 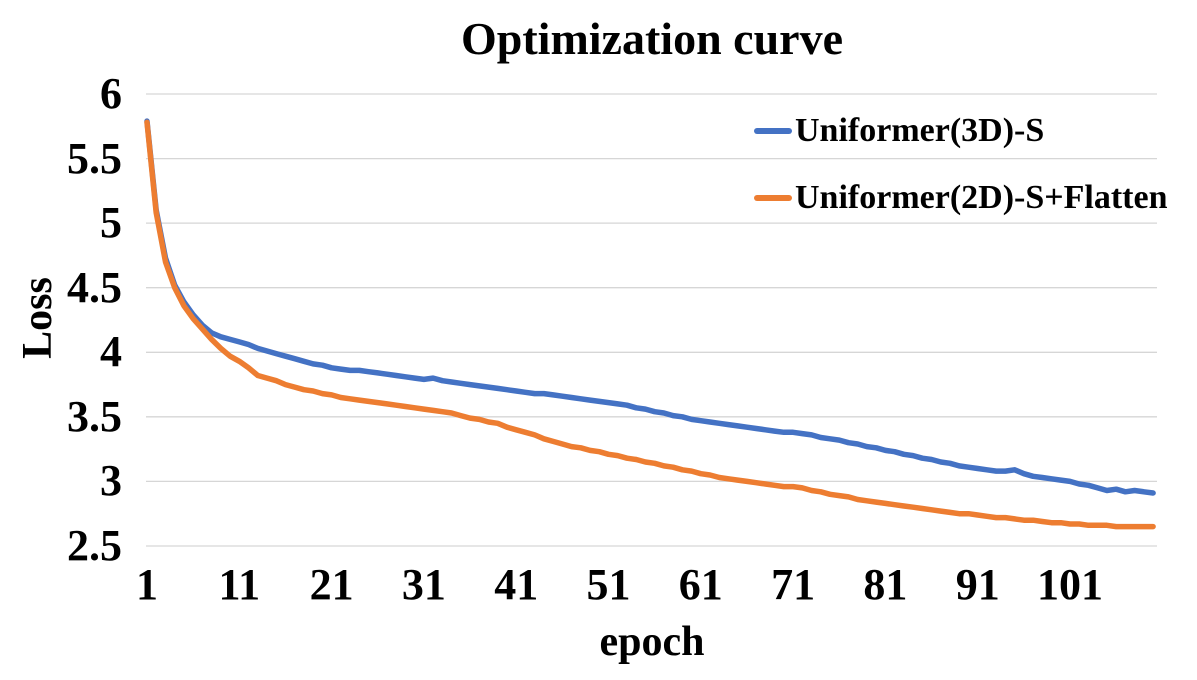 What do you see at coordinates (38, 318) in the screenshot?
I see `y-axis-title: Loss` at bounding box center [38, 318].